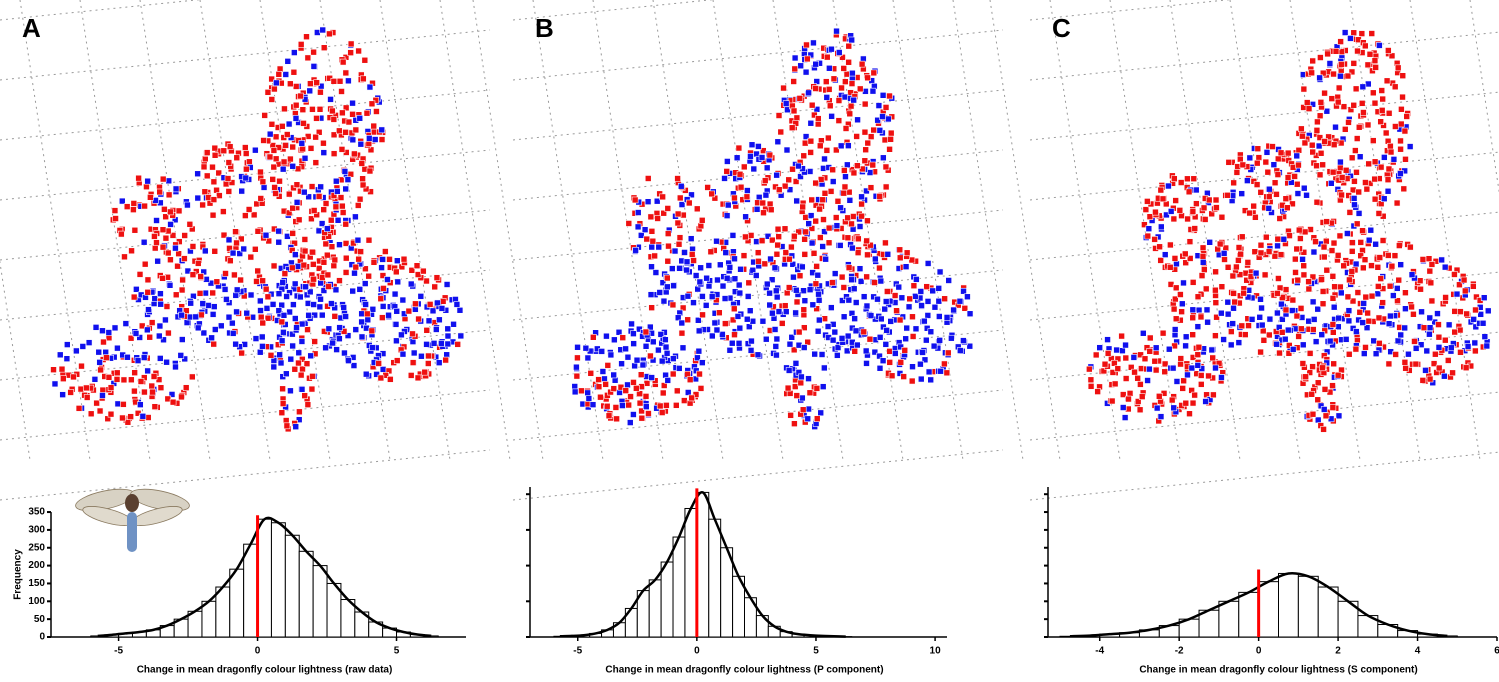  What do you see at coordinates (36, 583) in the screenshot?
I see `y-tick-label: 150` at bounding box center [36, 583].